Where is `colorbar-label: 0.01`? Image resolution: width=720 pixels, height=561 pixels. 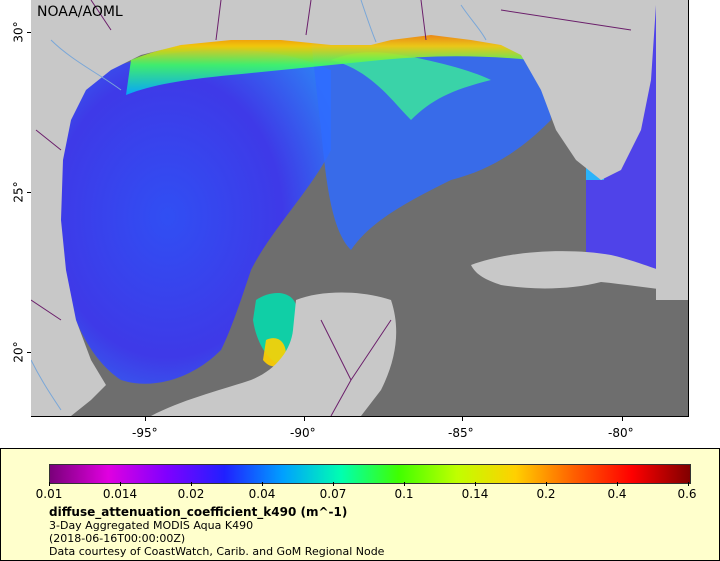
colorbar-label: 0.01 is located at coordinates (49, 494).